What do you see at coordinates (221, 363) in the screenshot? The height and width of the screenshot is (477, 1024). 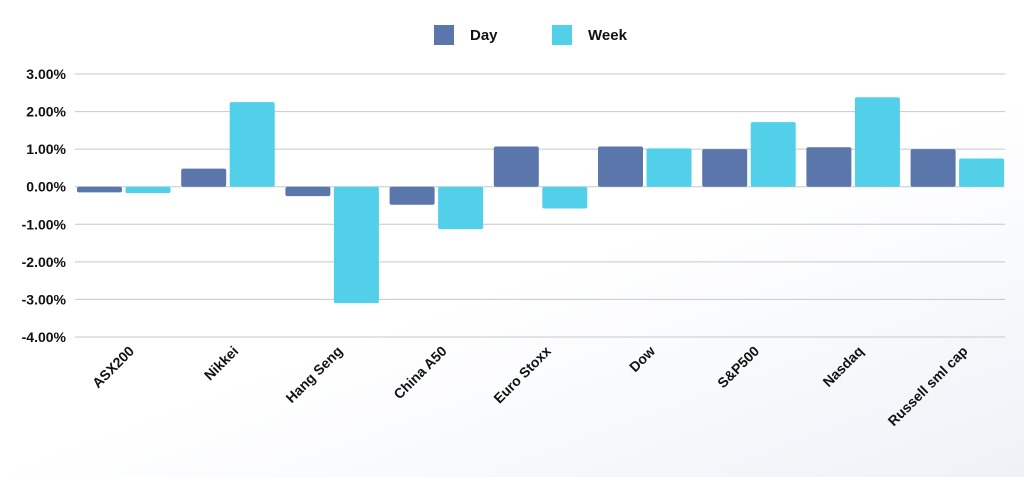 I see `x-tick-label: Nikkei` at bounding box center [221, 363].